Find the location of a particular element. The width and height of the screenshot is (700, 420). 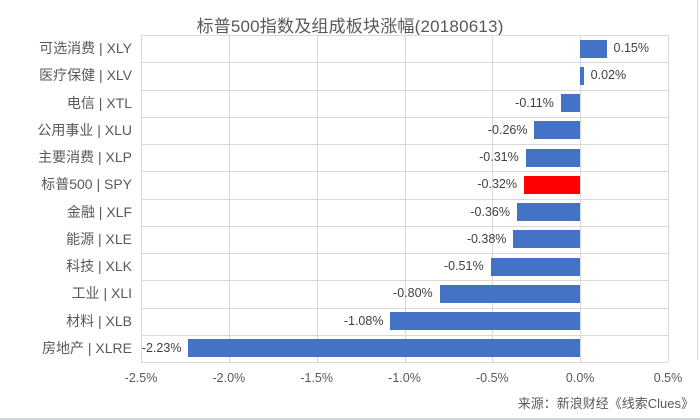

category-label: 主要消费 | XLP is located at coordinates (85, 157).